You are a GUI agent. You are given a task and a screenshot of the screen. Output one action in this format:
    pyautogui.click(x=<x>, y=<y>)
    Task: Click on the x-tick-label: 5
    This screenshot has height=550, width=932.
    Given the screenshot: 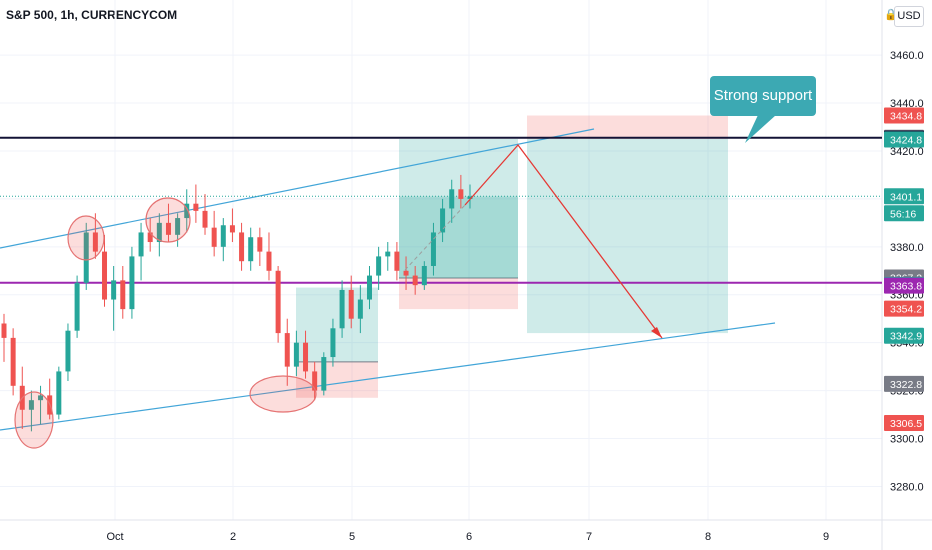 What is the action you would take?
    pyautogui.click(x=352, y=537)
    